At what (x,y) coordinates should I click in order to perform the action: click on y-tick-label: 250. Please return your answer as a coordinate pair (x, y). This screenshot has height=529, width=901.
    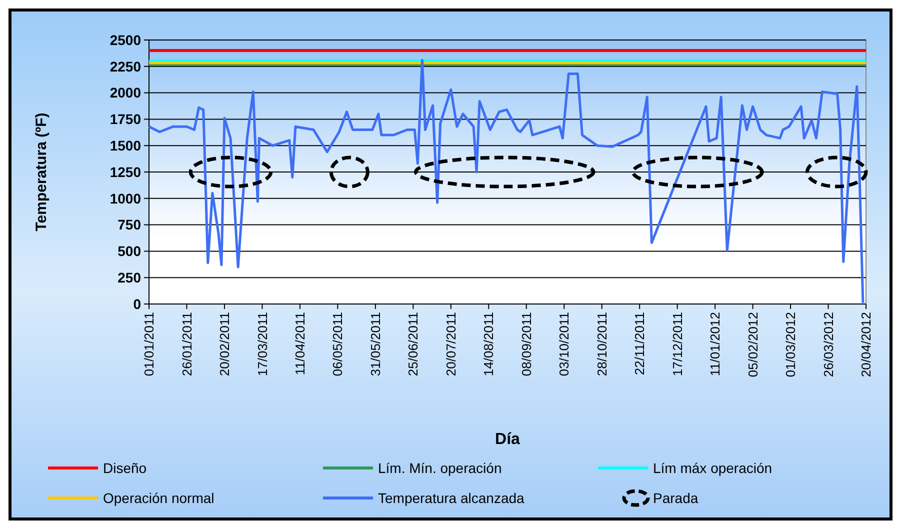
    Looking at the image, I should click on (130, 278).